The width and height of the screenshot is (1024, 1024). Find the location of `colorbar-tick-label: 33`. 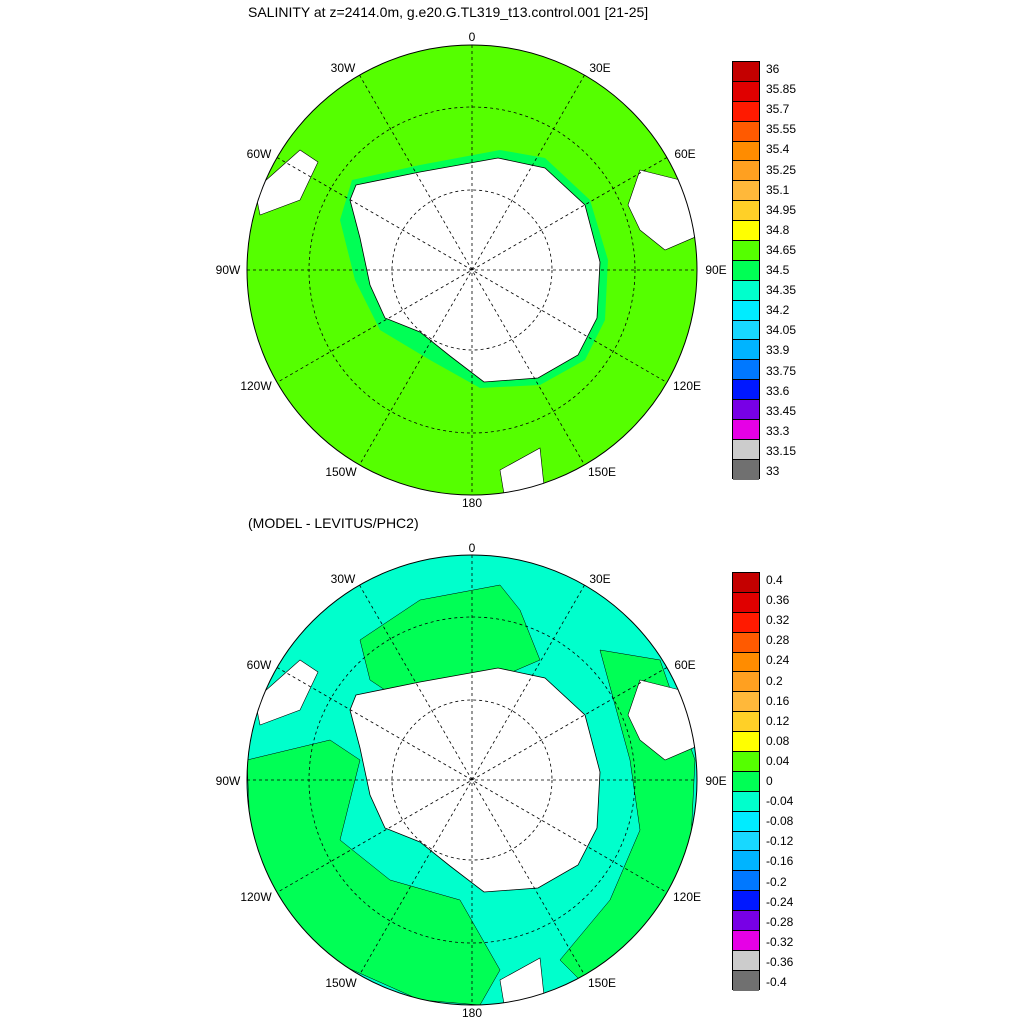

colorbar-tick-label: 33 is located at coordinates (773, 471).